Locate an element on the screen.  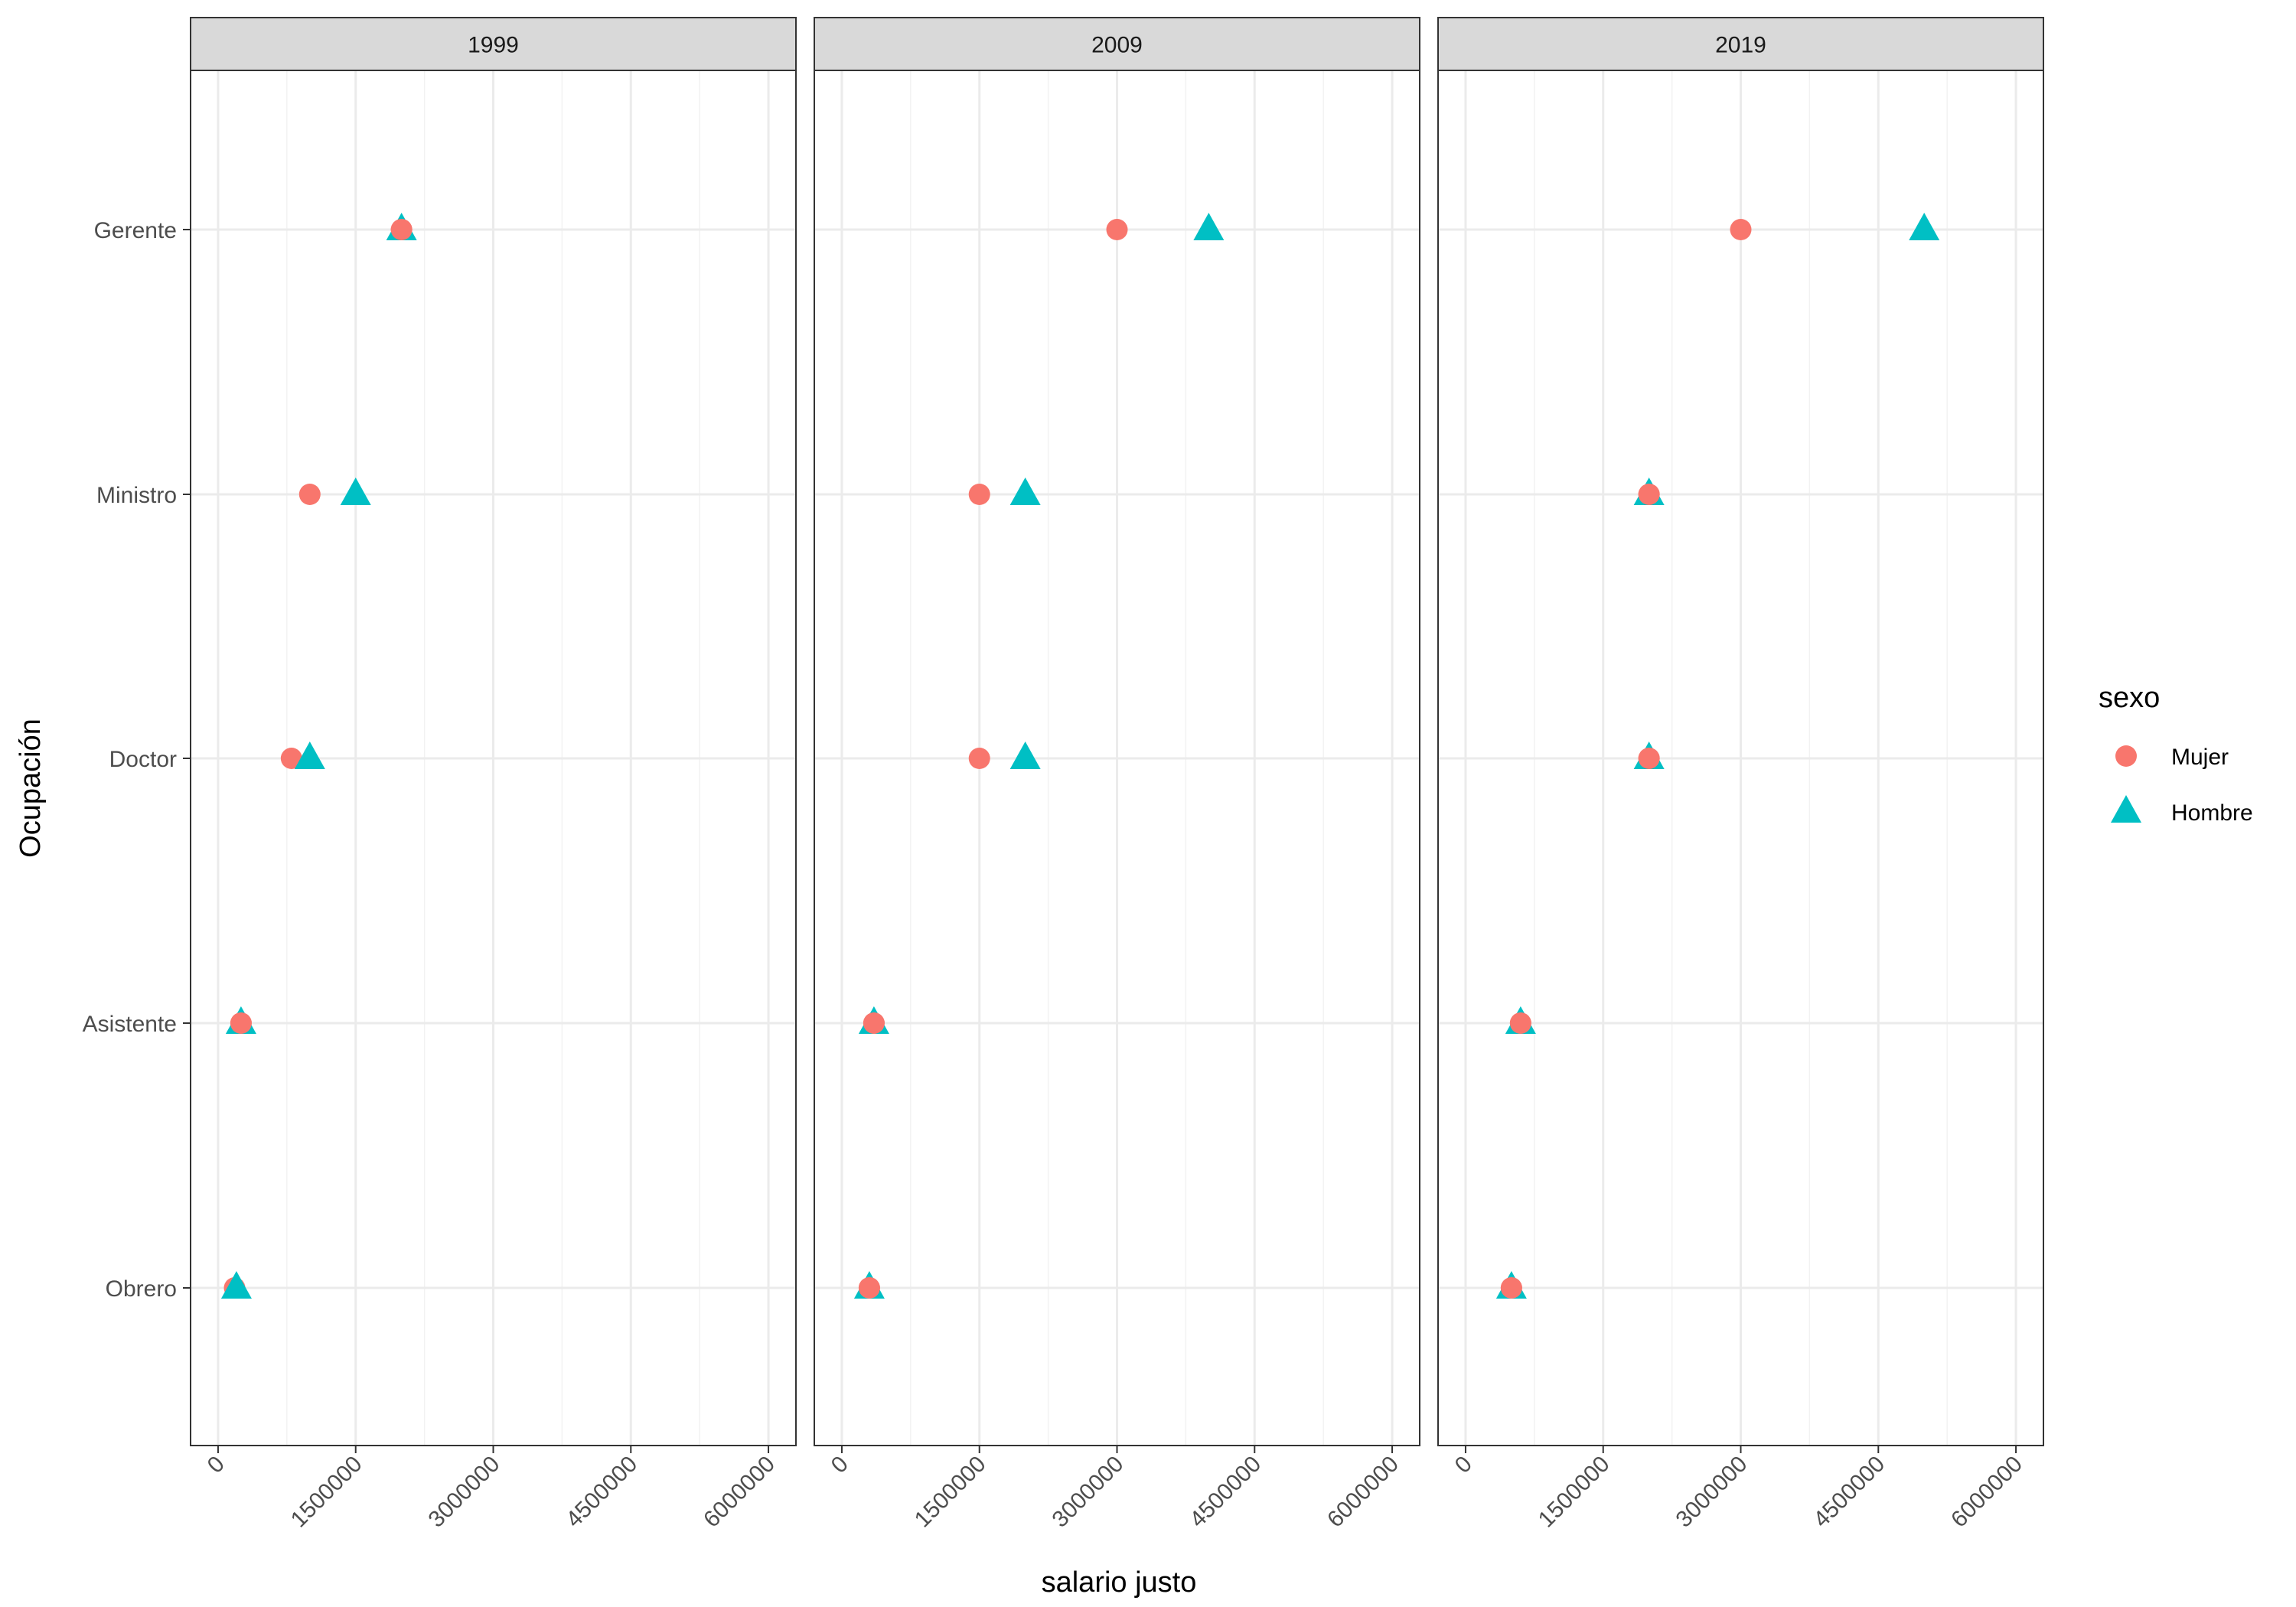
y-tick-label: Doctor is located at coordinates (143, 759).